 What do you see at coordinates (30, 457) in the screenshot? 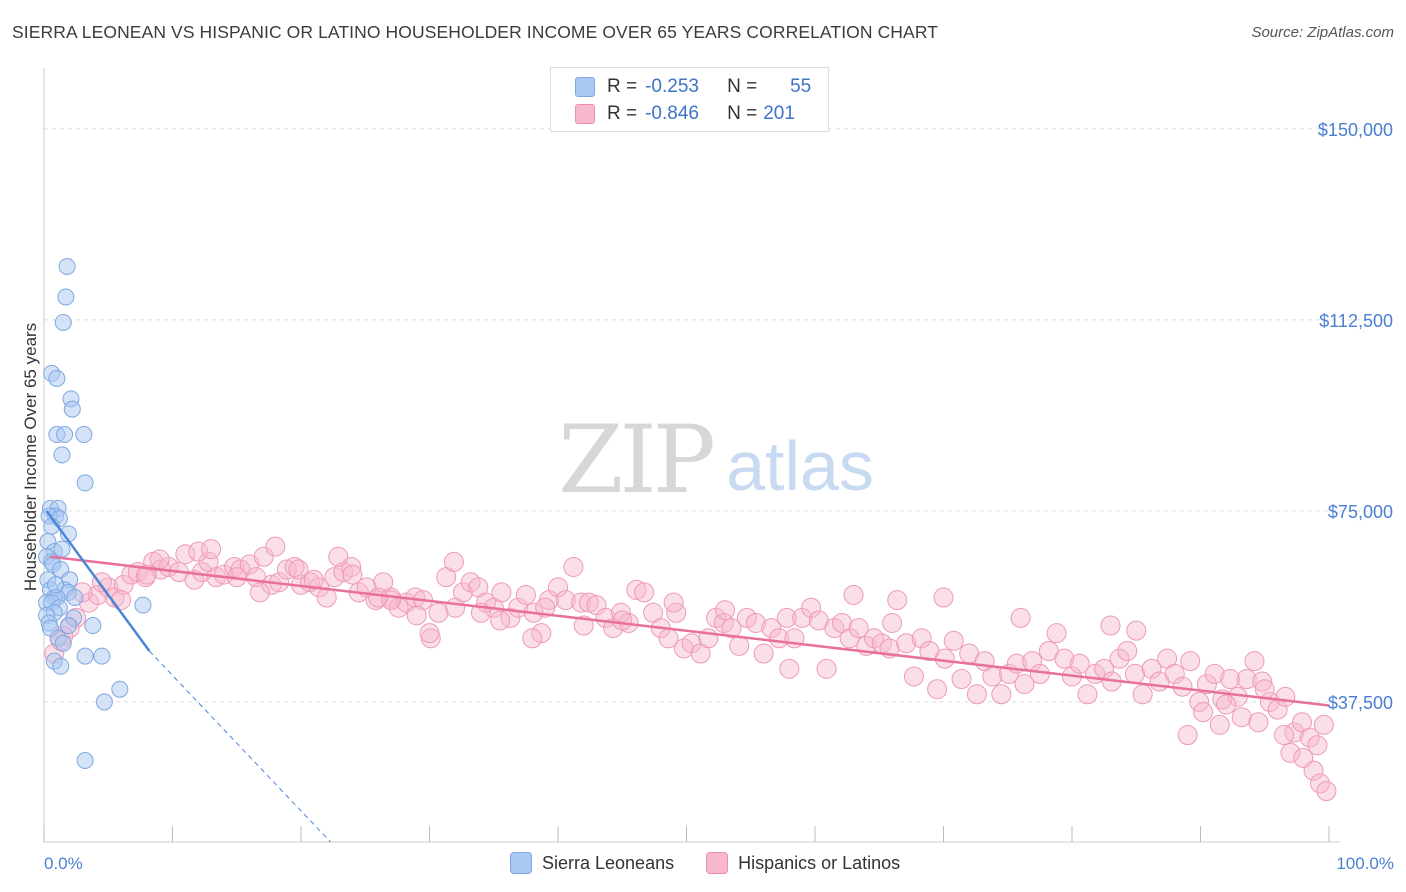
I see `y-axis-label: Householder Income Over 65 years` at bounding box center [30, 457].